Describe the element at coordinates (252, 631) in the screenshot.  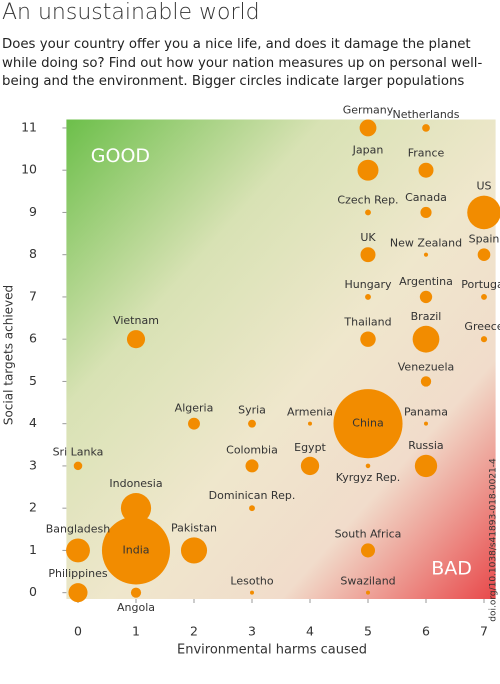
I see `x-tick-label: 3` at that location.